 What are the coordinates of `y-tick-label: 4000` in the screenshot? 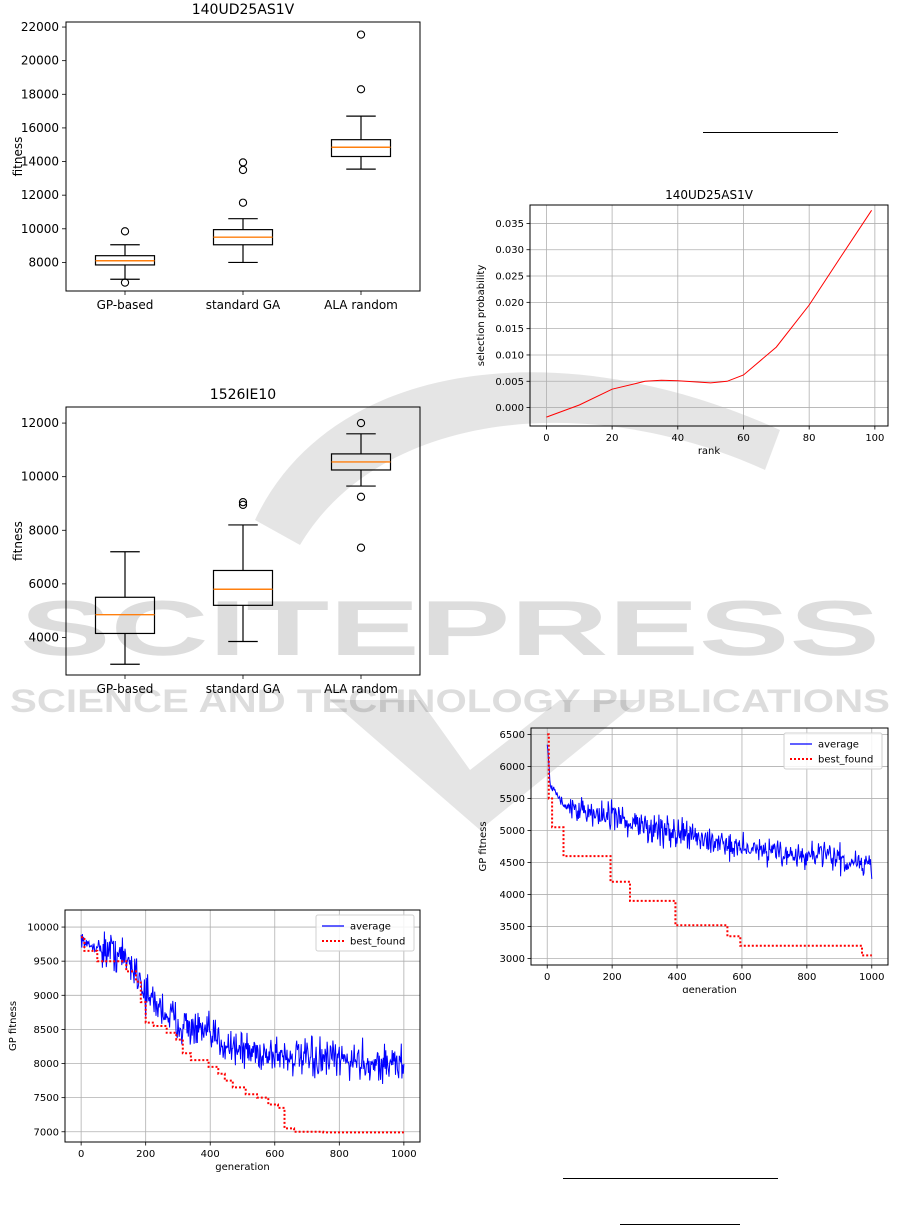 It's located at (43, 637).